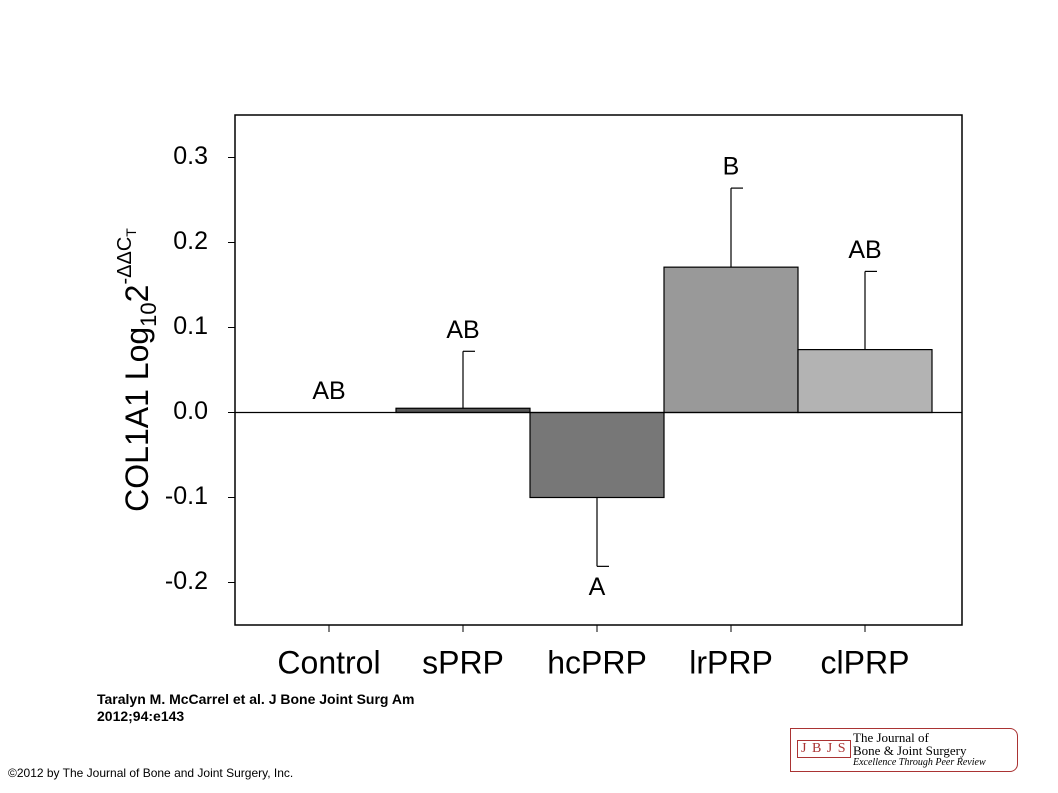 This screenshot has width=1058, height=793. I want to click on logo-text: The Journal of, so click(891, 737).